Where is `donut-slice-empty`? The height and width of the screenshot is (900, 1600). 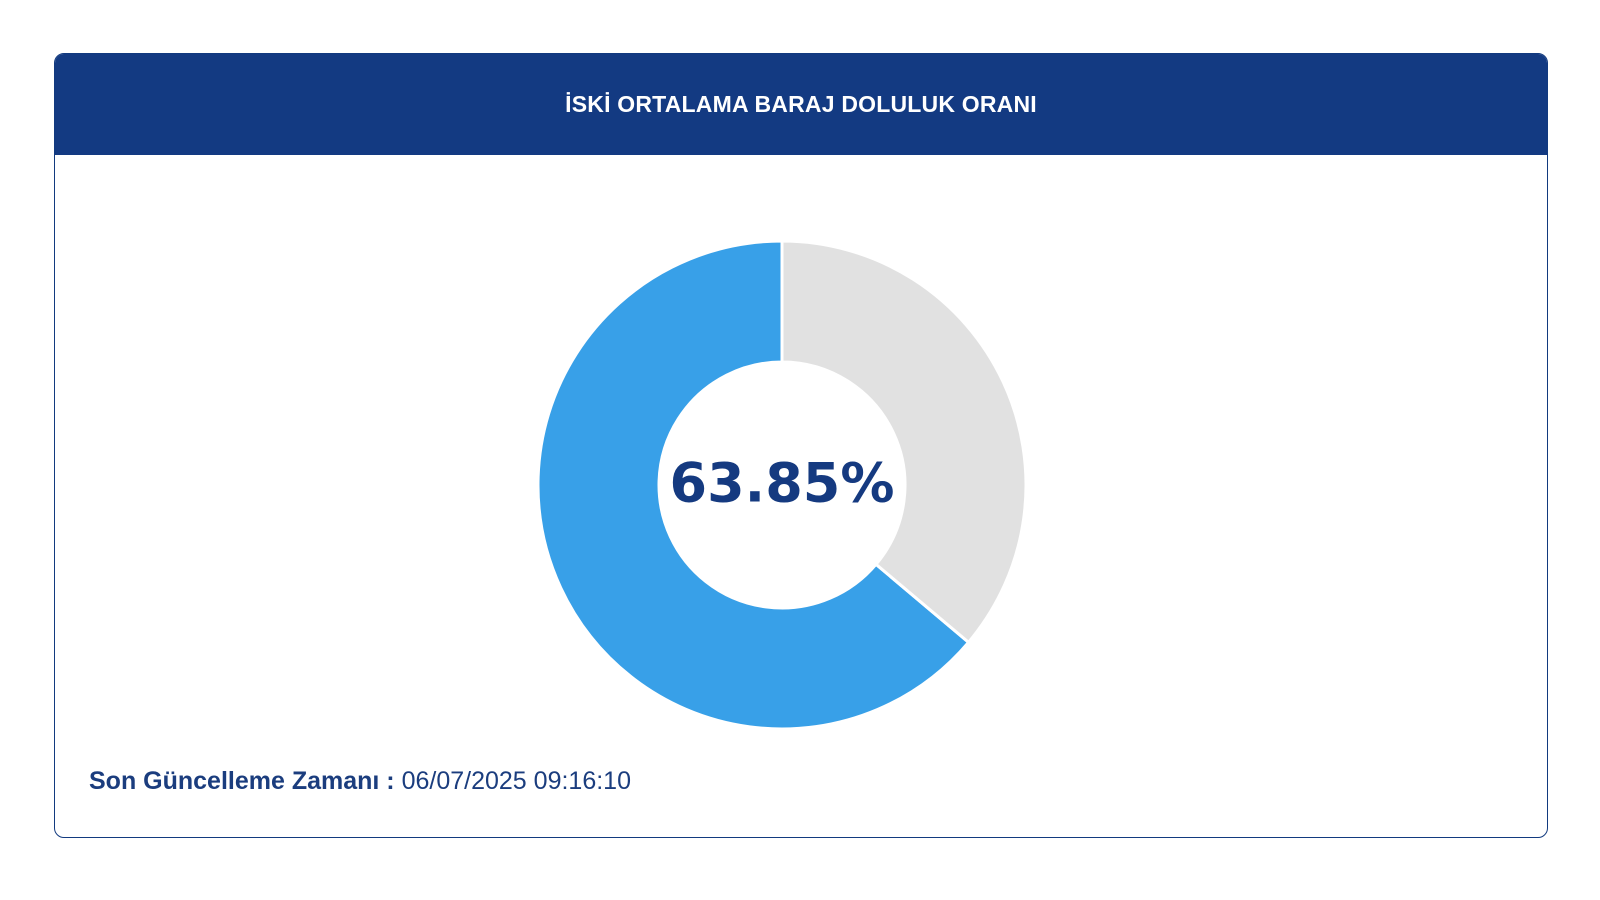 donut-slice-empty is located at coordinates (904, 442).